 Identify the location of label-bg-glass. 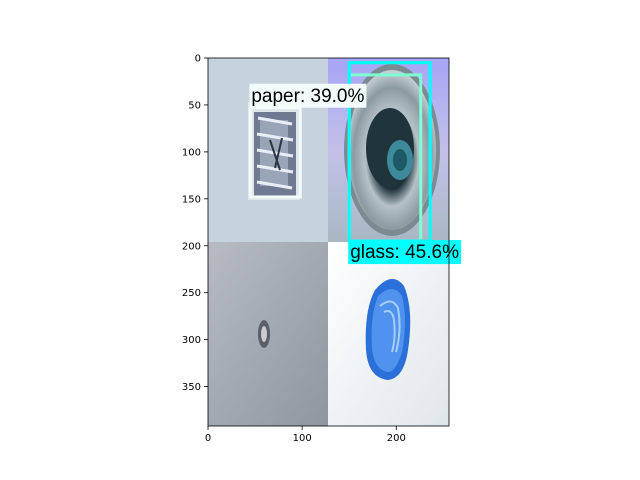
(405, 252).